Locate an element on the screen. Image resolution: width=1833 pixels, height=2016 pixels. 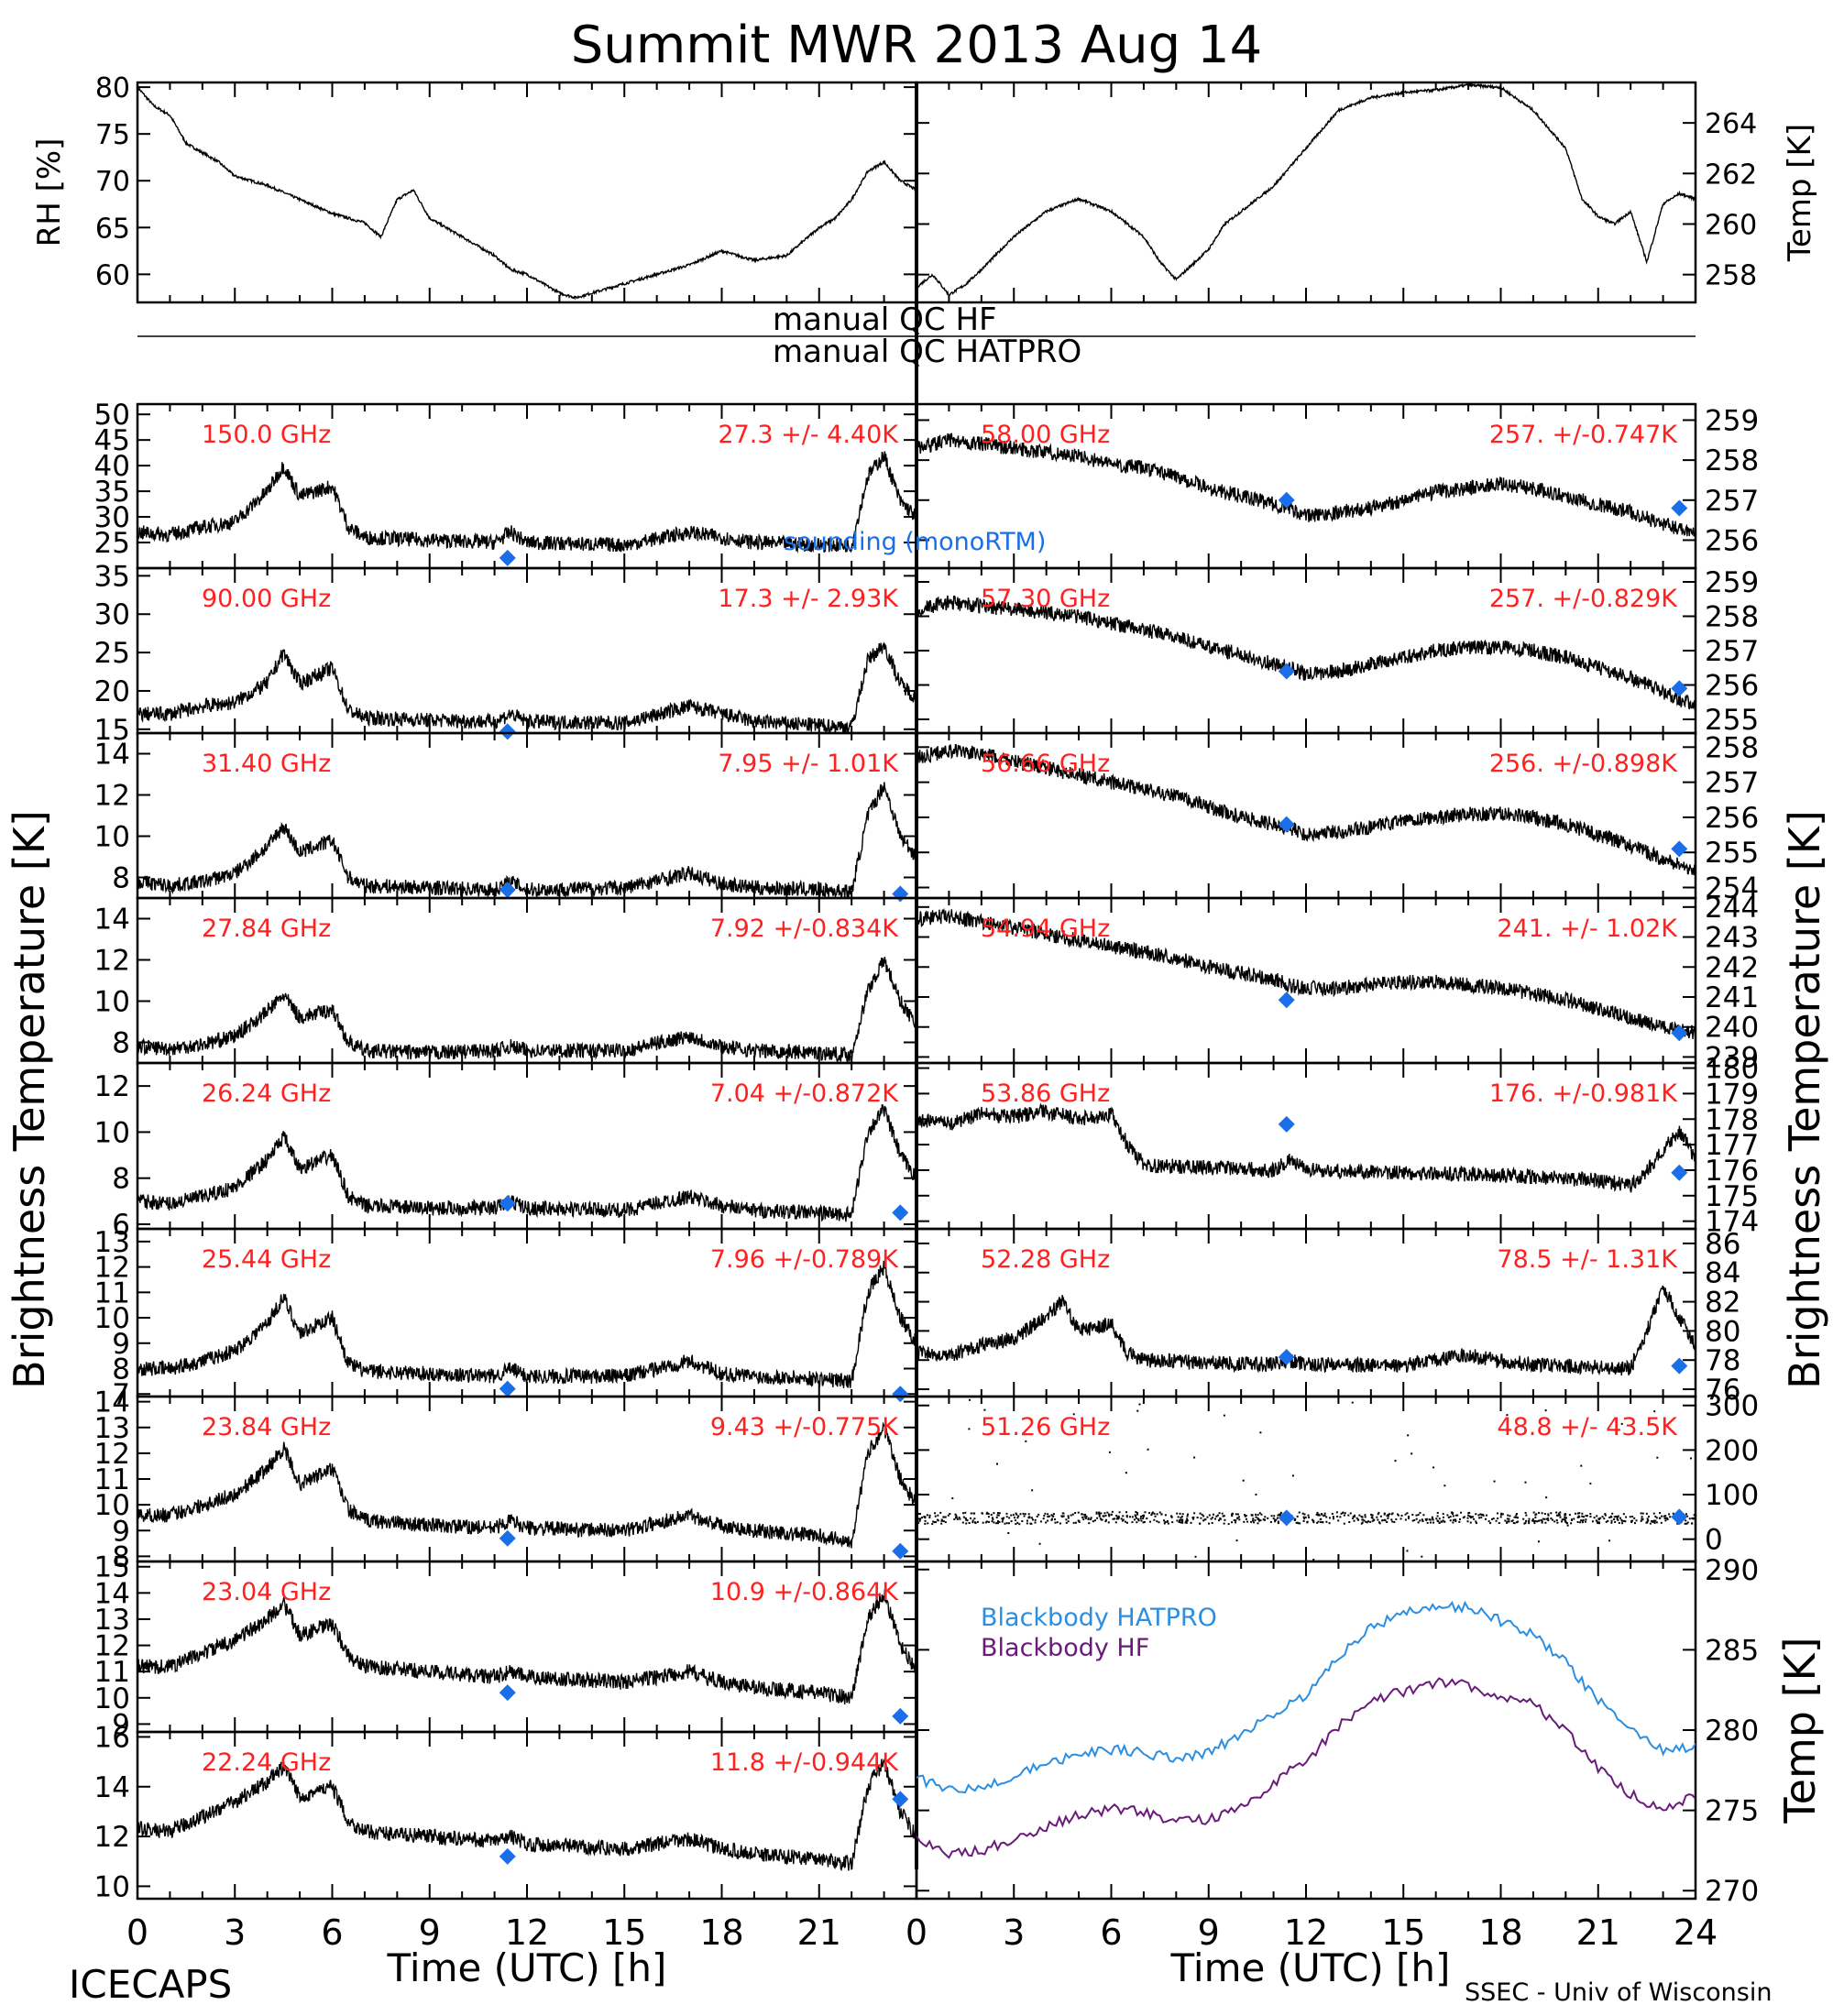
y-tick-label: 10 is located at coordinates (112, 1002).